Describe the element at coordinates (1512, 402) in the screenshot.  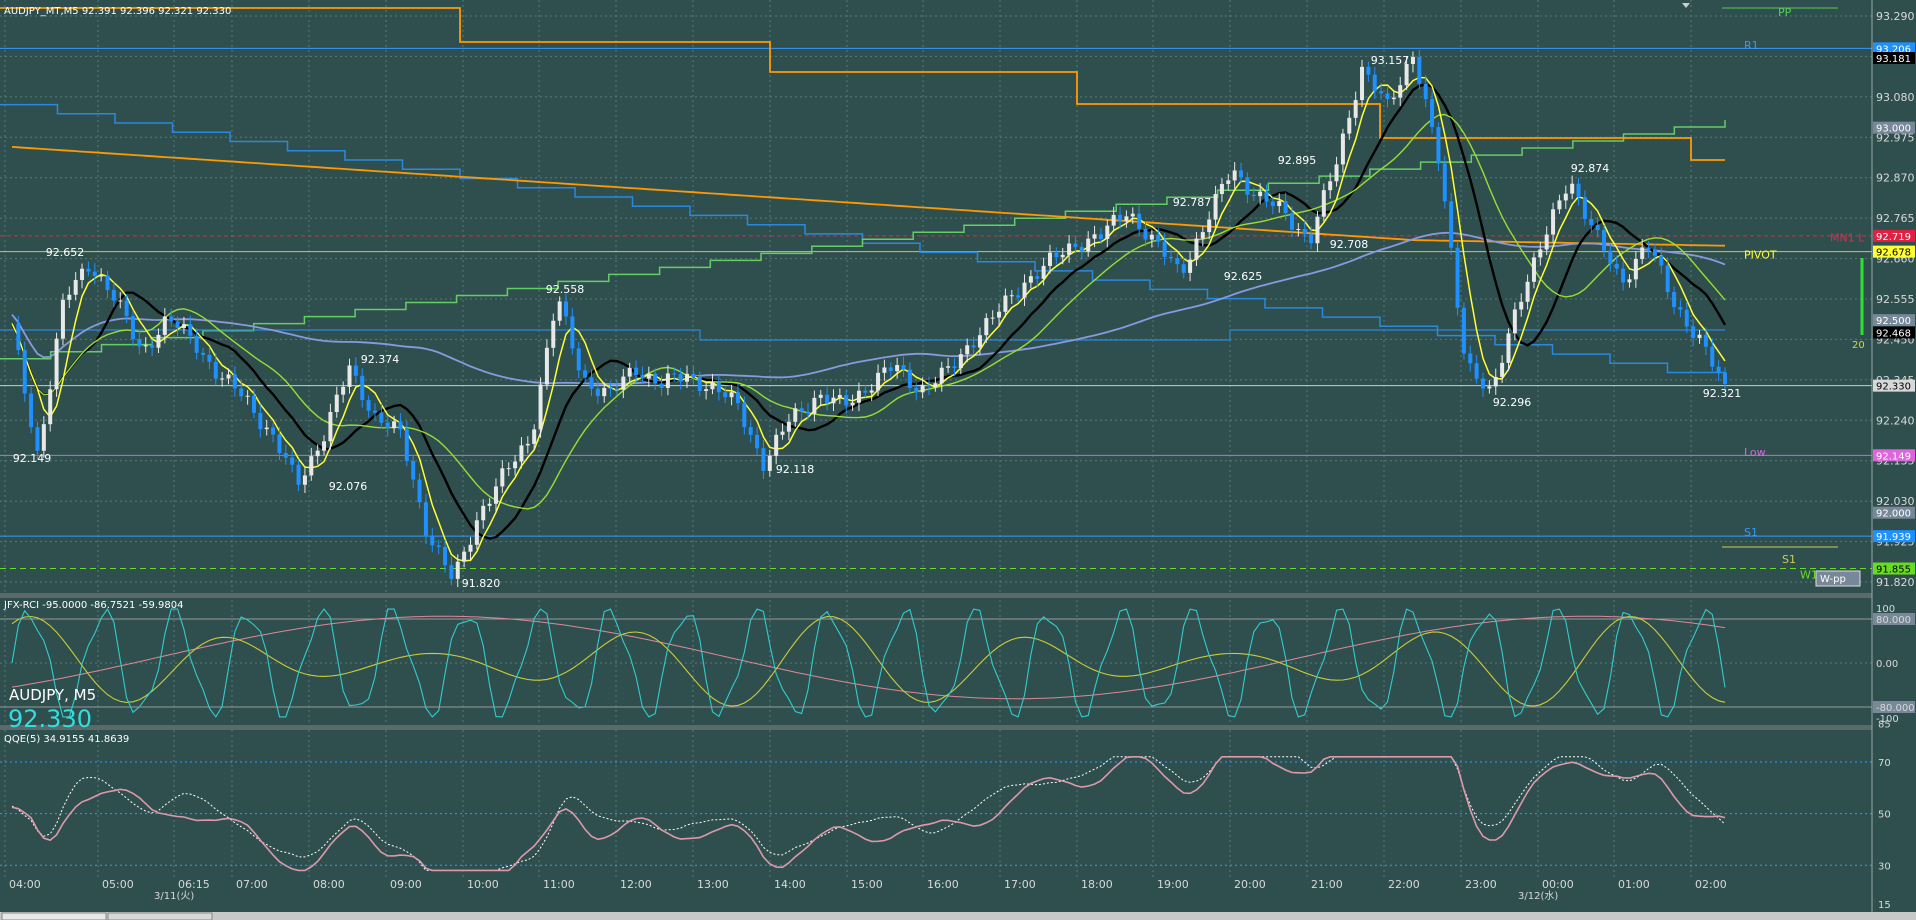
I see `price-annotation: 92.296` at that location.